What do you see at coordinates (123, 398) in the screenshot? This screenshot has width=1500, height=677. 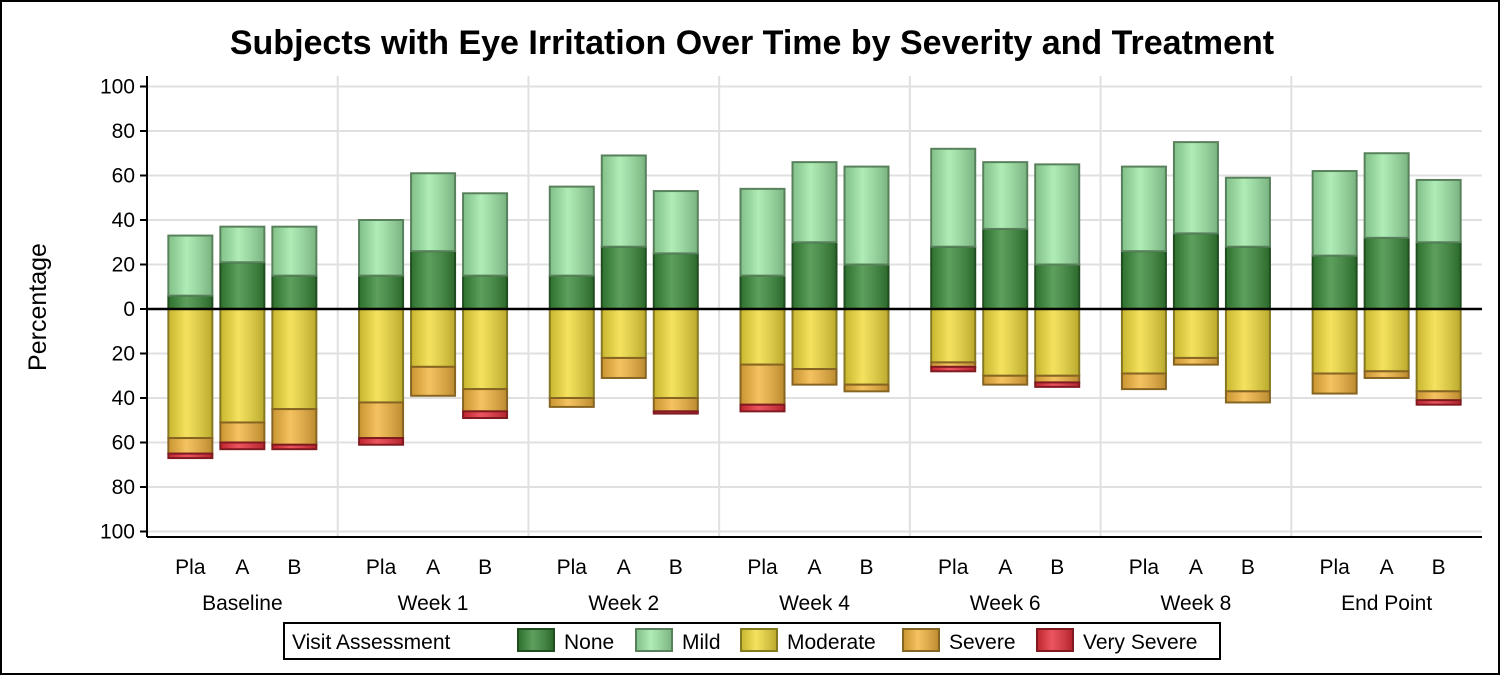 I see `y-tick-label: 40` at bounding box center [123, 398].